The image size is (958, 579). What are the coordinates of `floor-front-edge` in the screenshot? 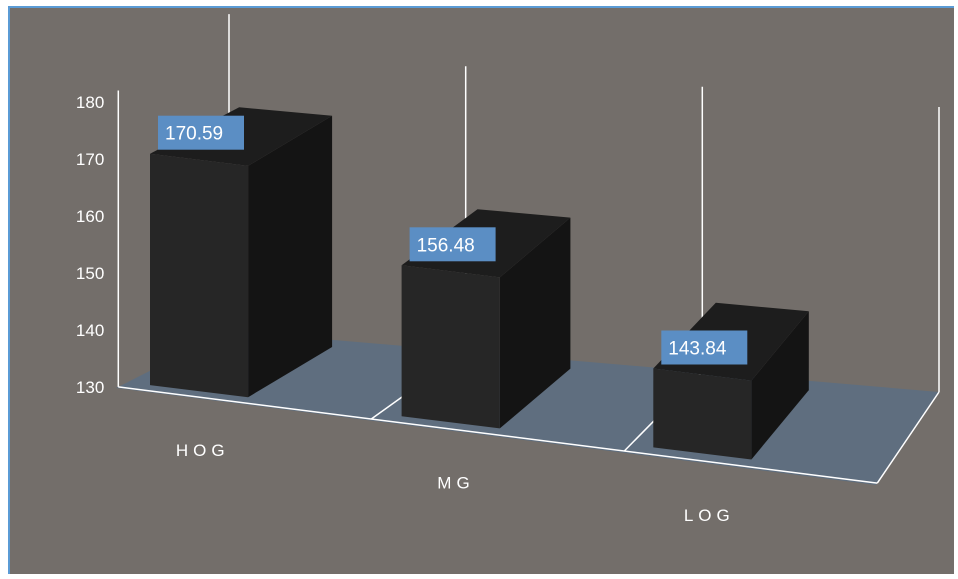 It's located at (498, 435).